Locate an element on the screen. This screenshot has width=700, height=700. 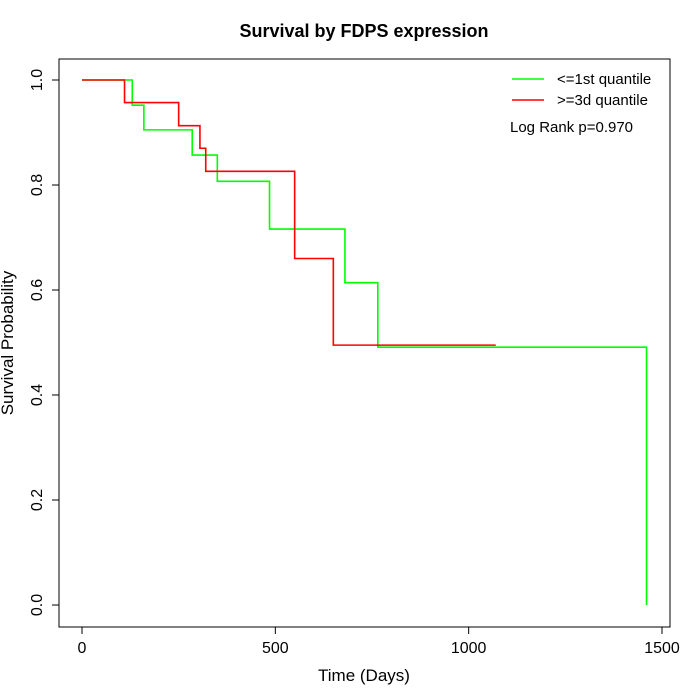
x-tick-label: 0 is located at coordinates (82, 648).